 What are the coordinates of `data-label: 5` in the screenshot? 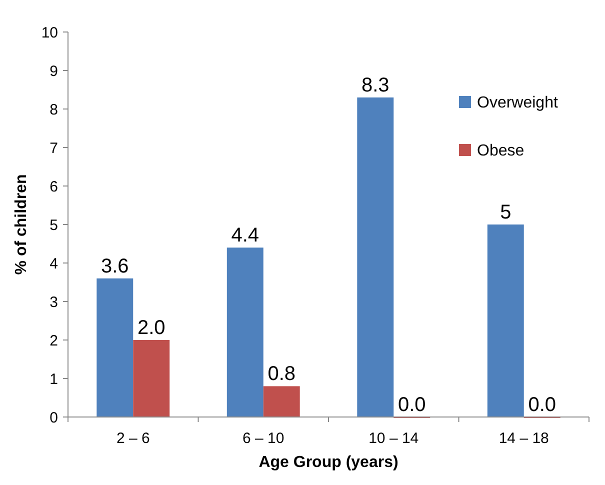 It's located at (506, 213).